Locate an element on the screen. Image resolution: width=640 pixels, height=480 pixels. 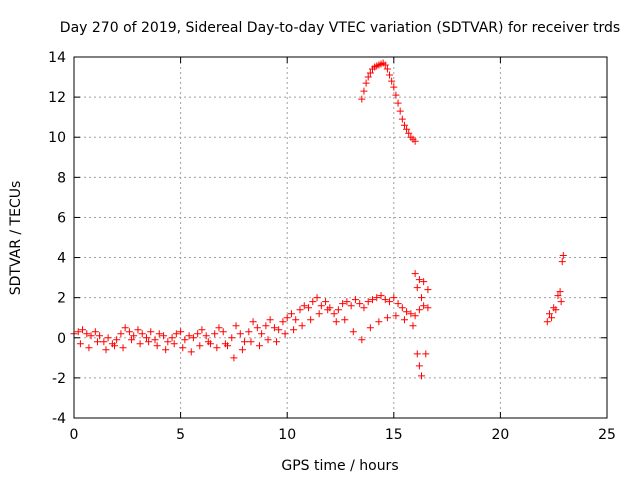
y-tick-label: 8 is located at coordinates (61, 178).